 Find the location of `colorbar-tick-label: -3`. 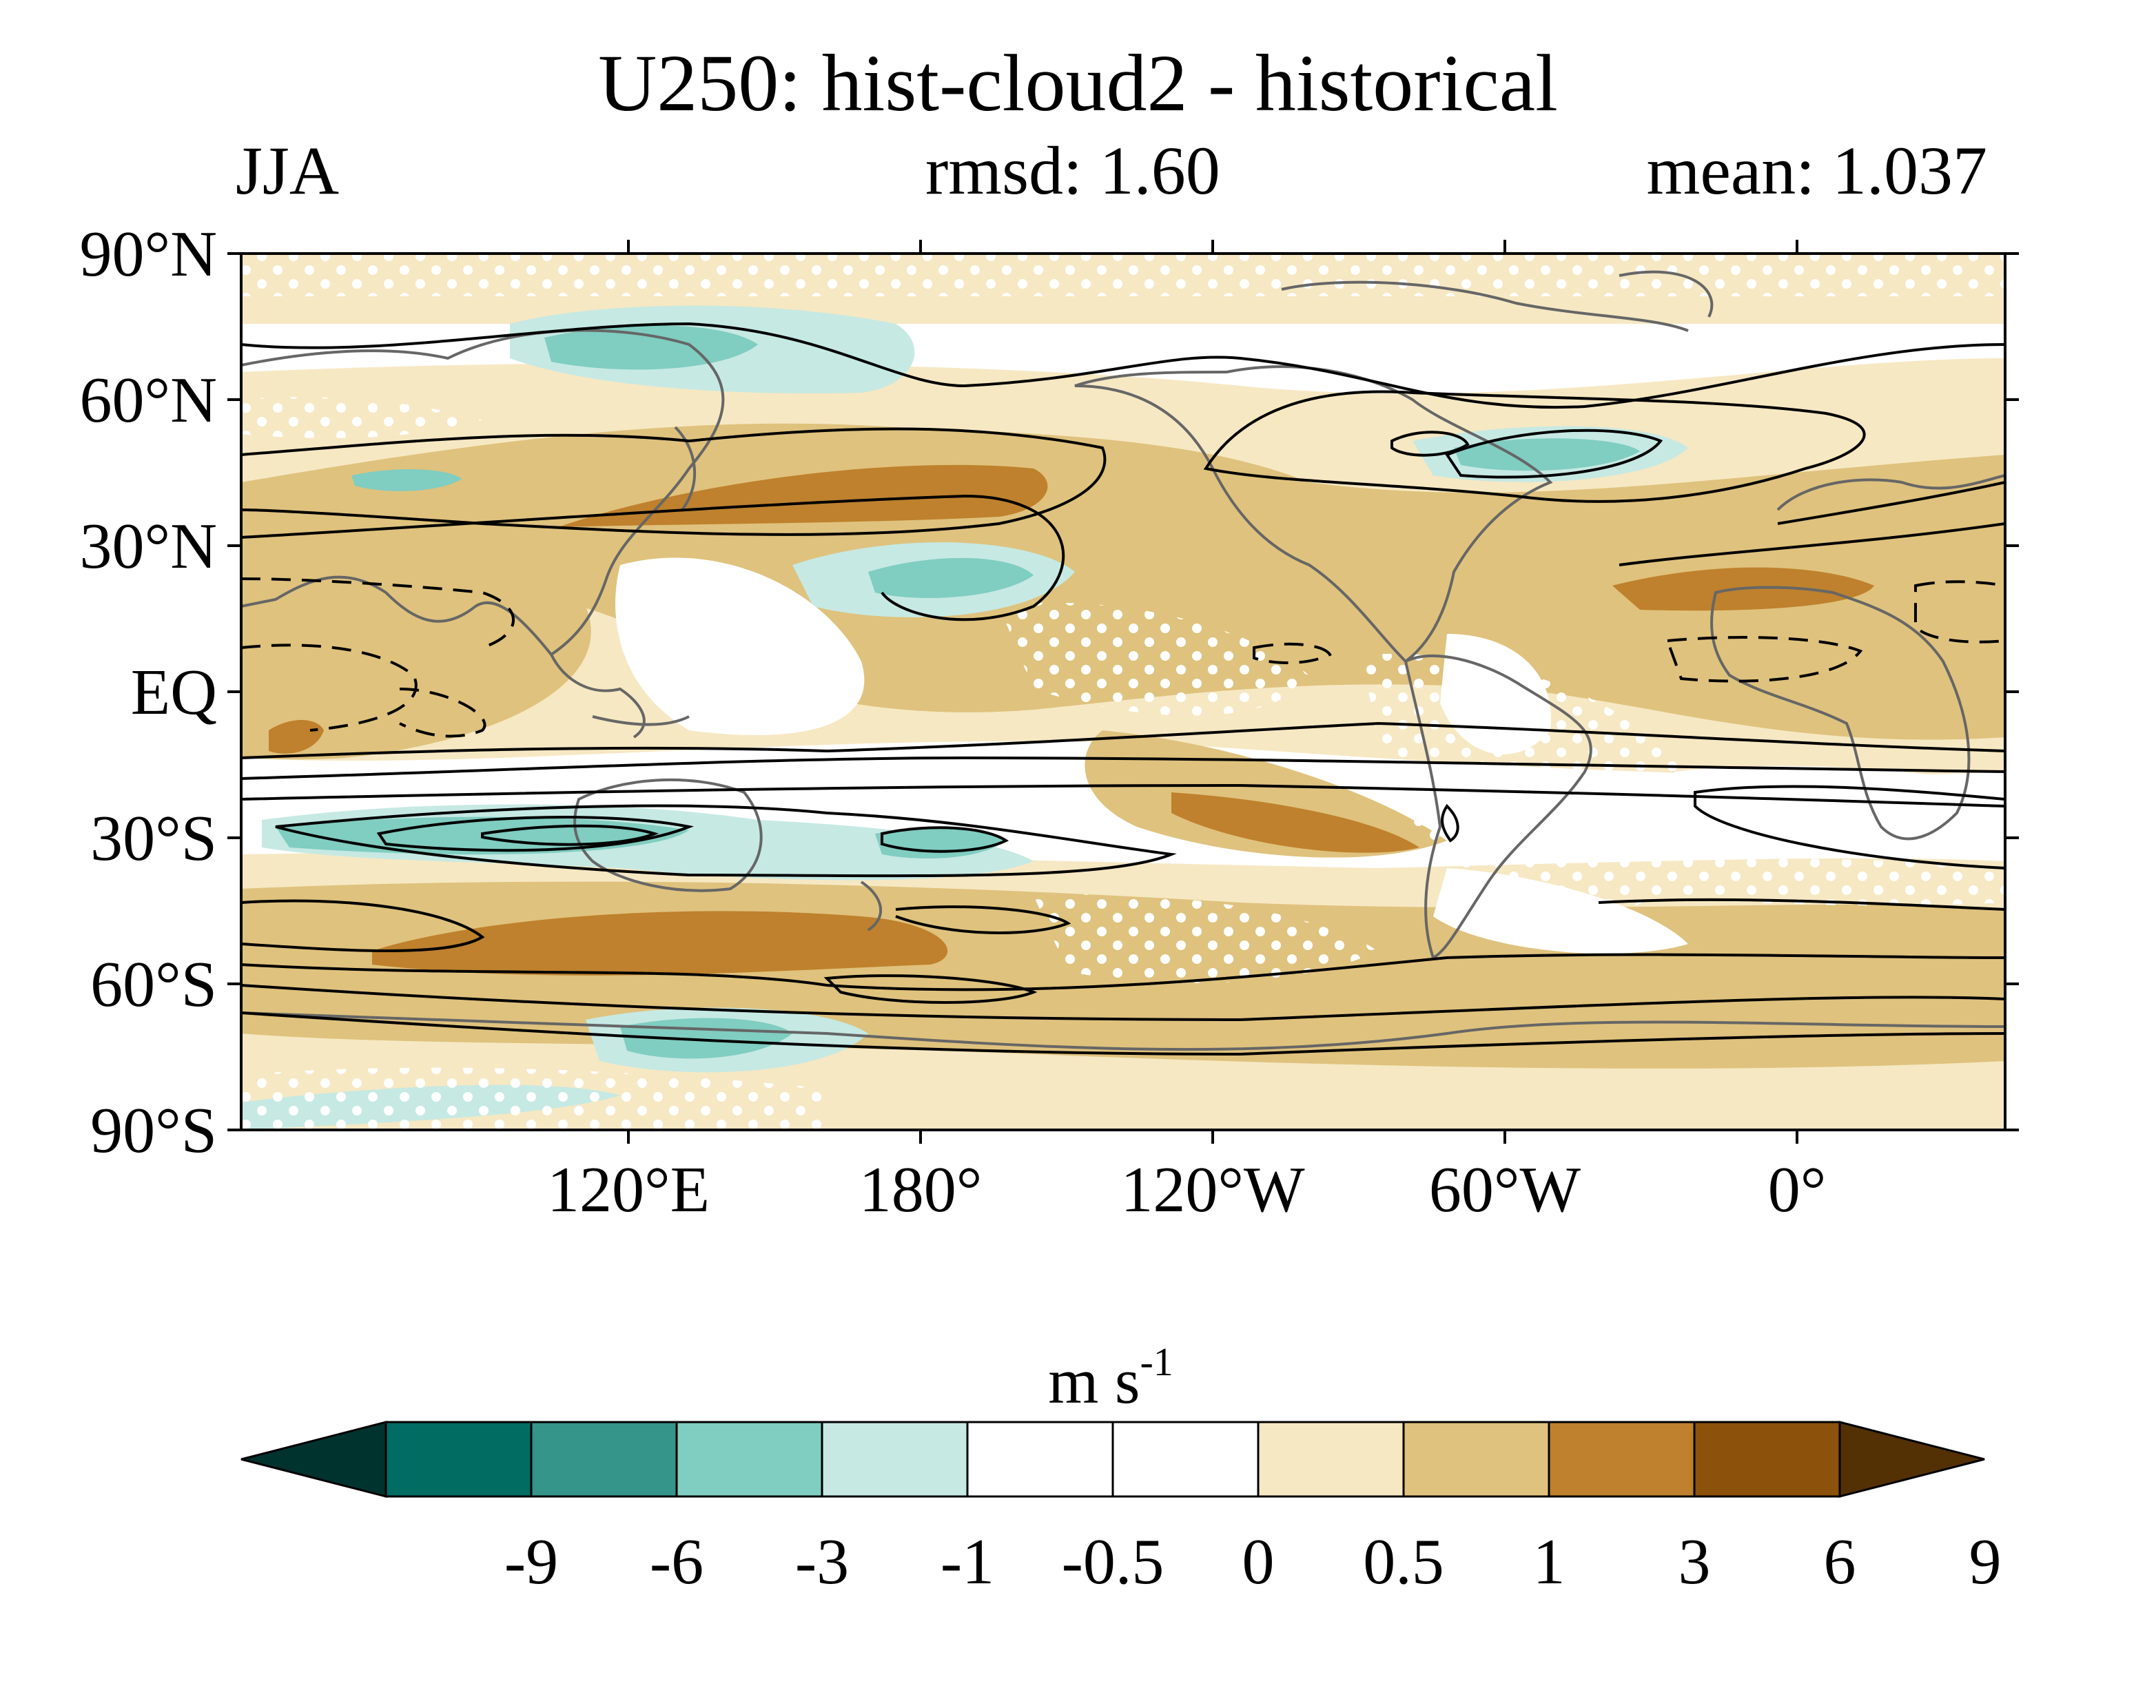

colorbar-tick-label: -3 is located at coordinates (822, 1562).